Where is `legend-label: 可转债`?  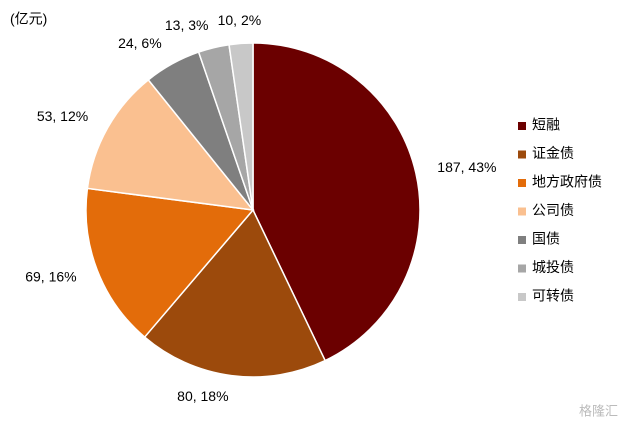
legend-label: 可转债 is located at coordinates (553, 296).